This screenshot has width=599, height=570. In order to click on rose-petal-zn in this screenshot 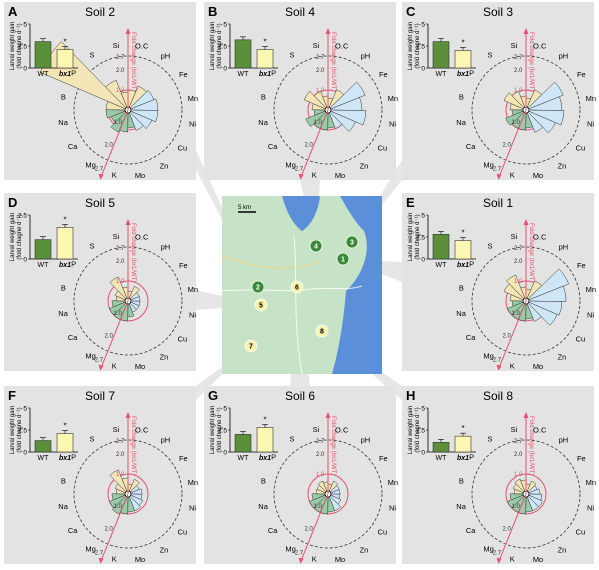, I will do `click(135, 120)`.